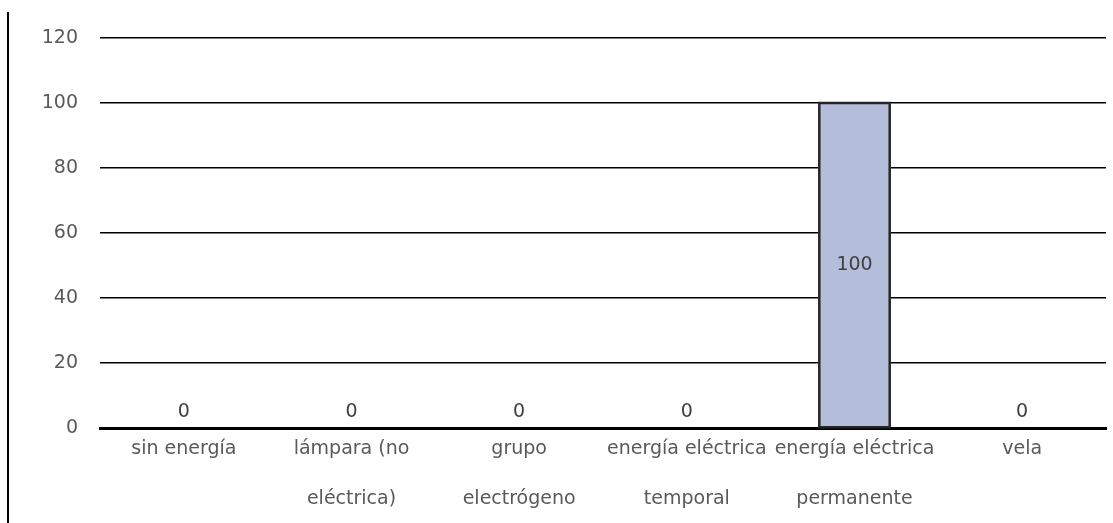  I want to click on y-tick-label: 100, so click(59, 100).